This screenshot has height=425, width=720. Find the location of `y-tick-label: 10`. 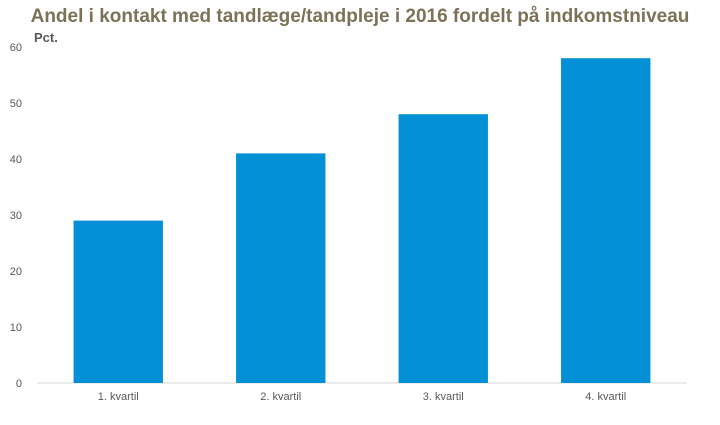

y-tick-label: 10 is located at coordinates (16, 328).